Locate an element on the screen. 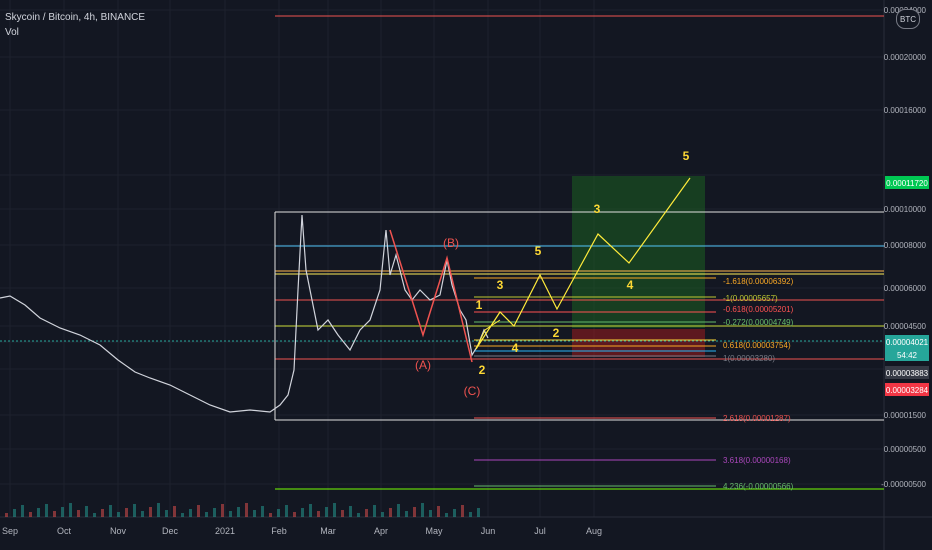 The image size is (932, 550). y-tick-label: 0.00001500 is located at coordinates (905, 415).